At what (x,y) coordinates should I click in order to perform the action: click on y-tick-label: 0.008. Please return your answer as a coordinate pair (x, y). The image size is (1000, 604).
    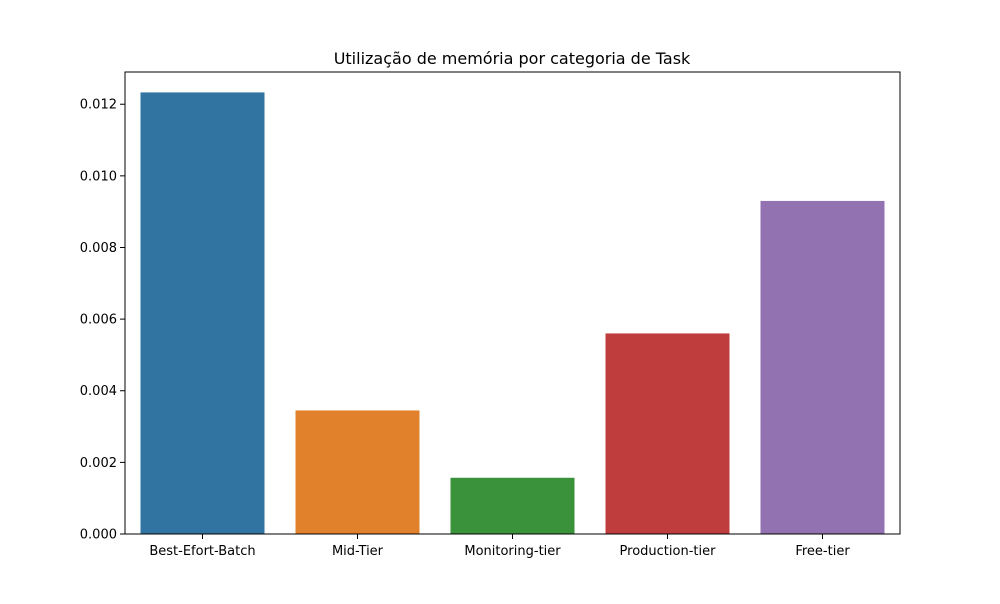
    Looking at the image, I should click on (98, 248).